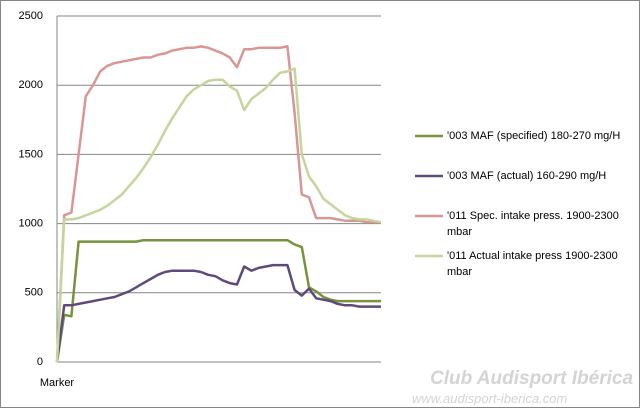 This screenshot has height=408, width=640. Describe the element at coordinates (57, 383) in the screenshot. I see `x-tick-label: Marker` at that location.